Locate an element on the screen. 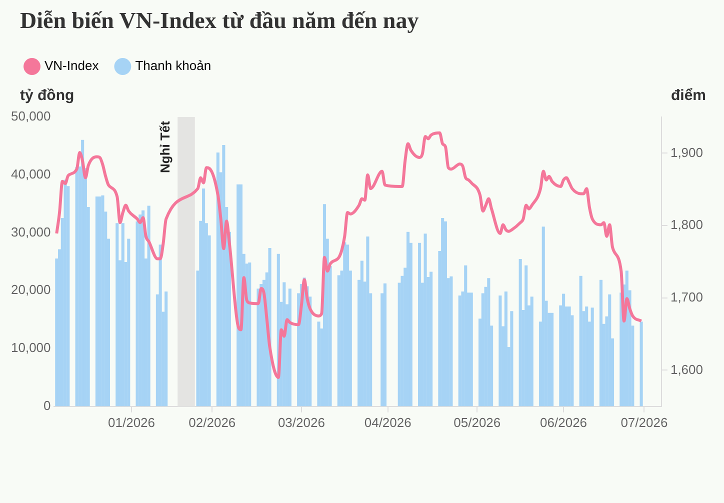  band-label: Nghỉ Tết is located at coordinates (165, 146).